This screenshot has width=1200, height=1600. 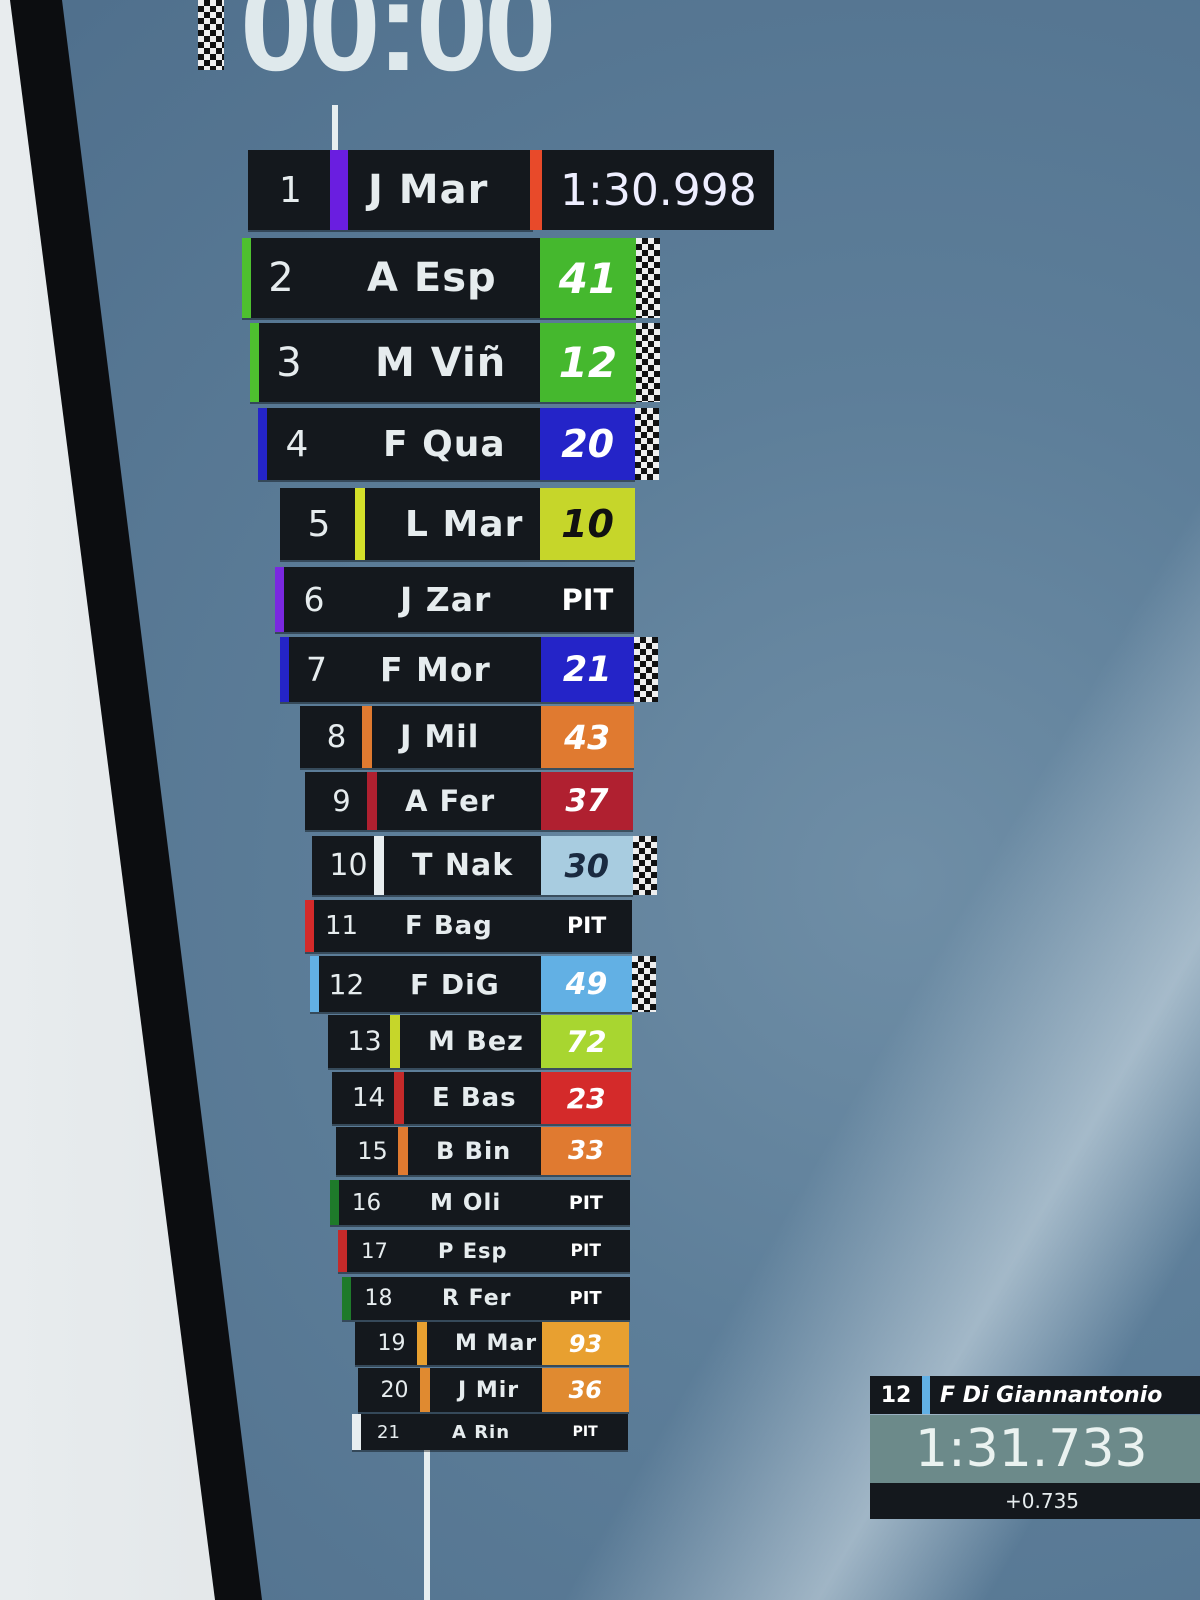 I want to click on position: 11, so click(x=341, y=926).